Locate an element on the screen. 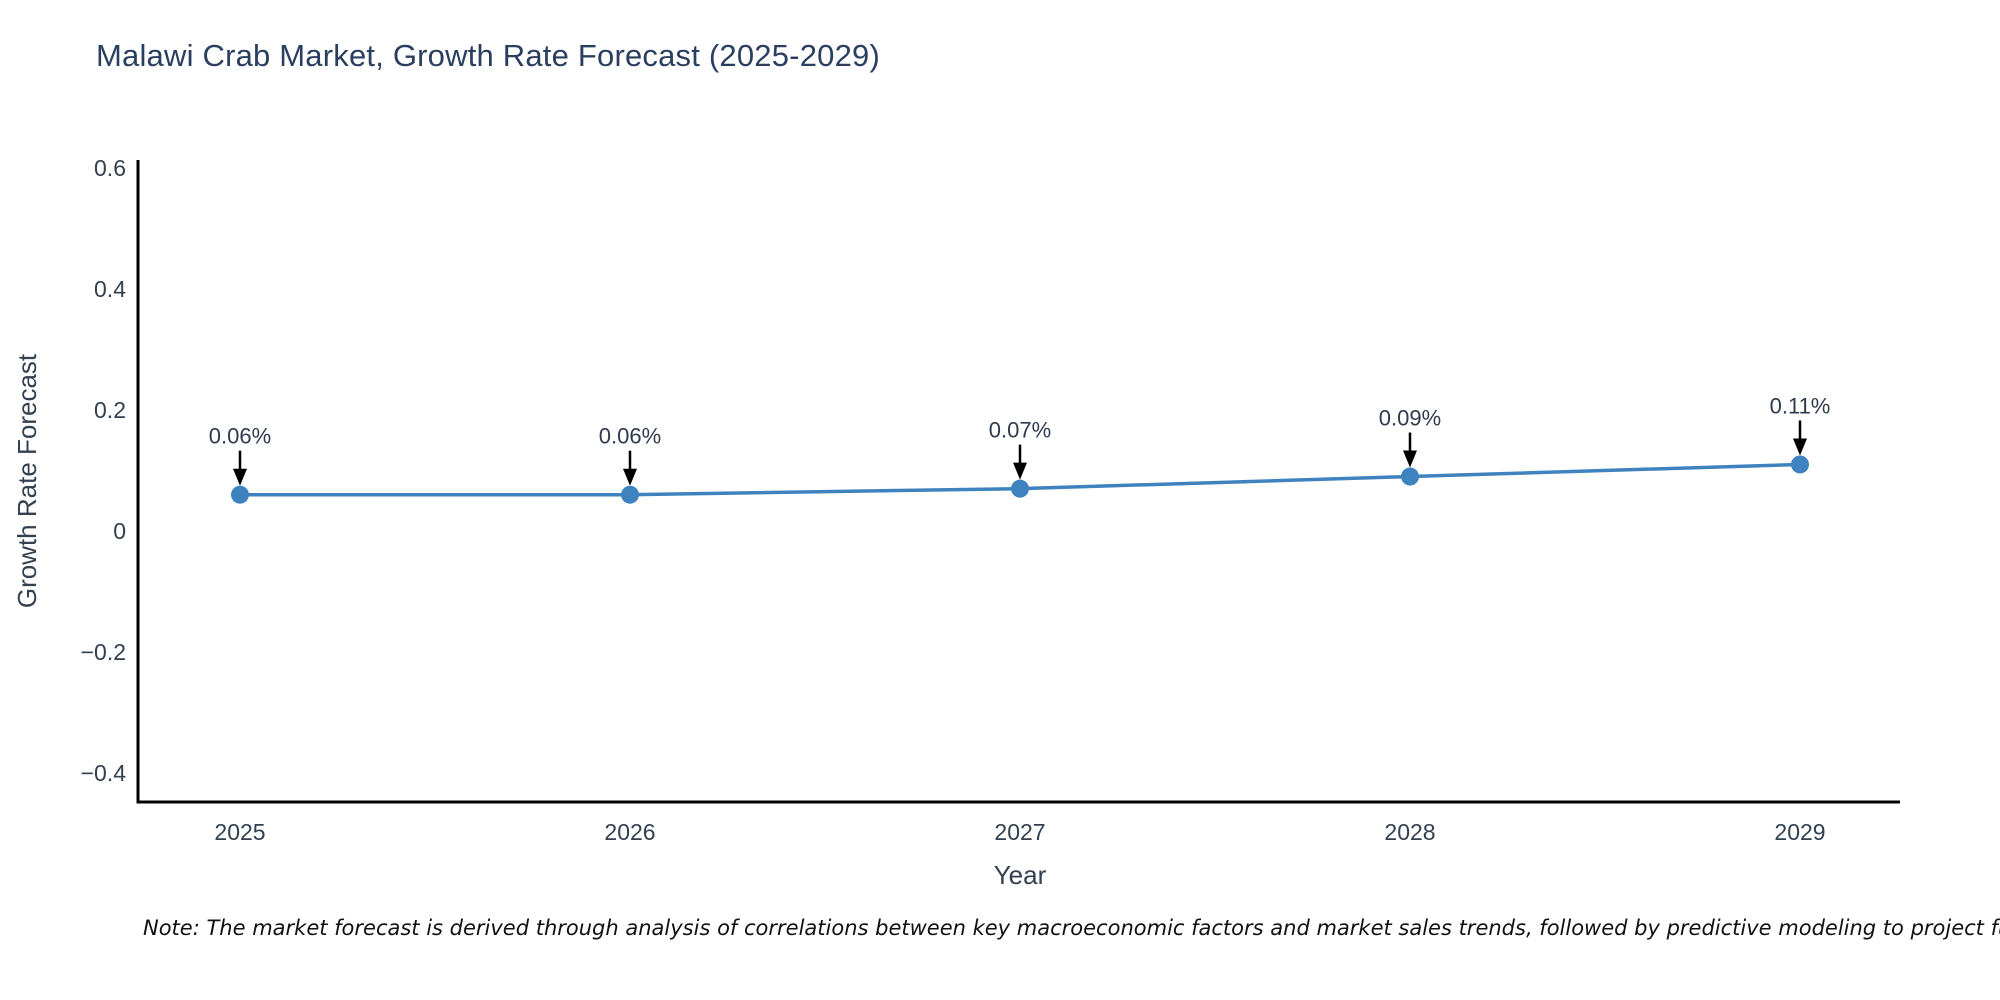 This screenshot has width=2000, height=1000. y-tick-label: −0.2 is located at coordinates (103, 652).